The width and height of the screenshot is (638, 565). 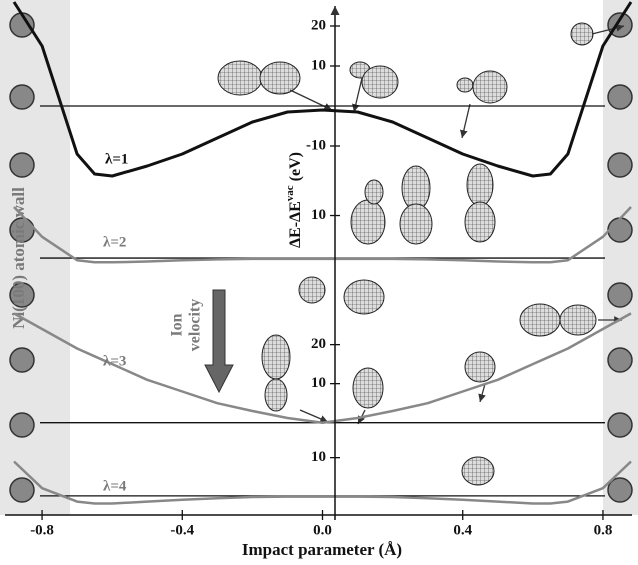 I want to click on x-tick-label: 0.8, so click(x=603, y=530).